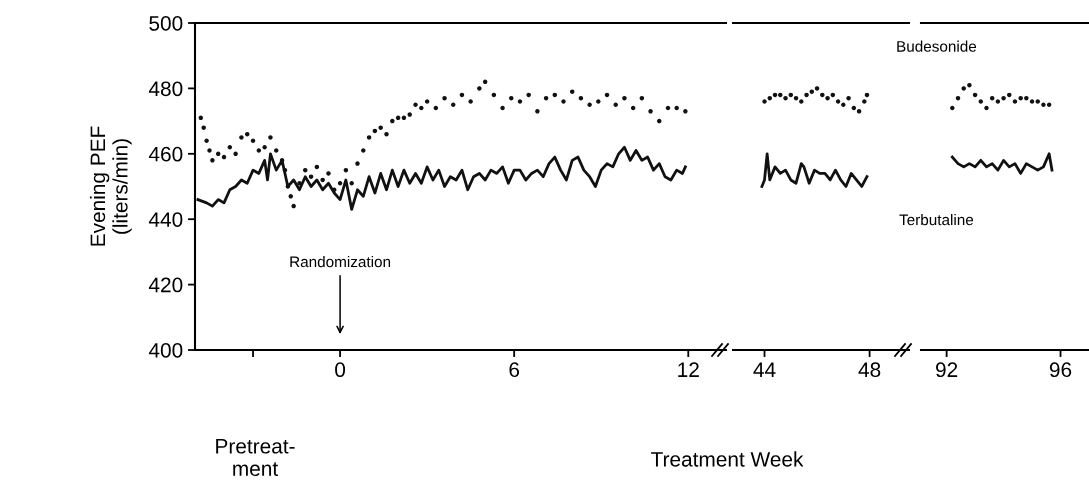 The height and width of the screenshot is (482, 1089). What do you see at coordinates (869, 370) in the screenshot?
I see `x-tick-label: 48` at bounding box center [869, 370].